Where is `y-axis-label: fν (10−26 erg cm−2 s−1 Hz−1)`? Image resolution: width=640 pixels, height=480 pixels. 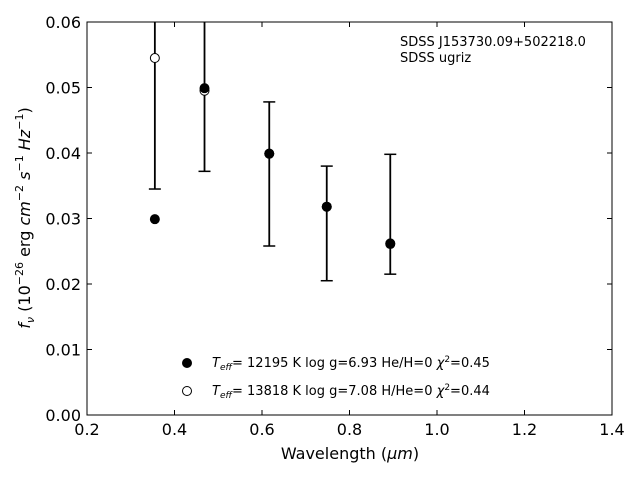 y-axis-label: fν (10−26 erg cm−2 s−1 Hz−1) is located at coordinates (25, 217).